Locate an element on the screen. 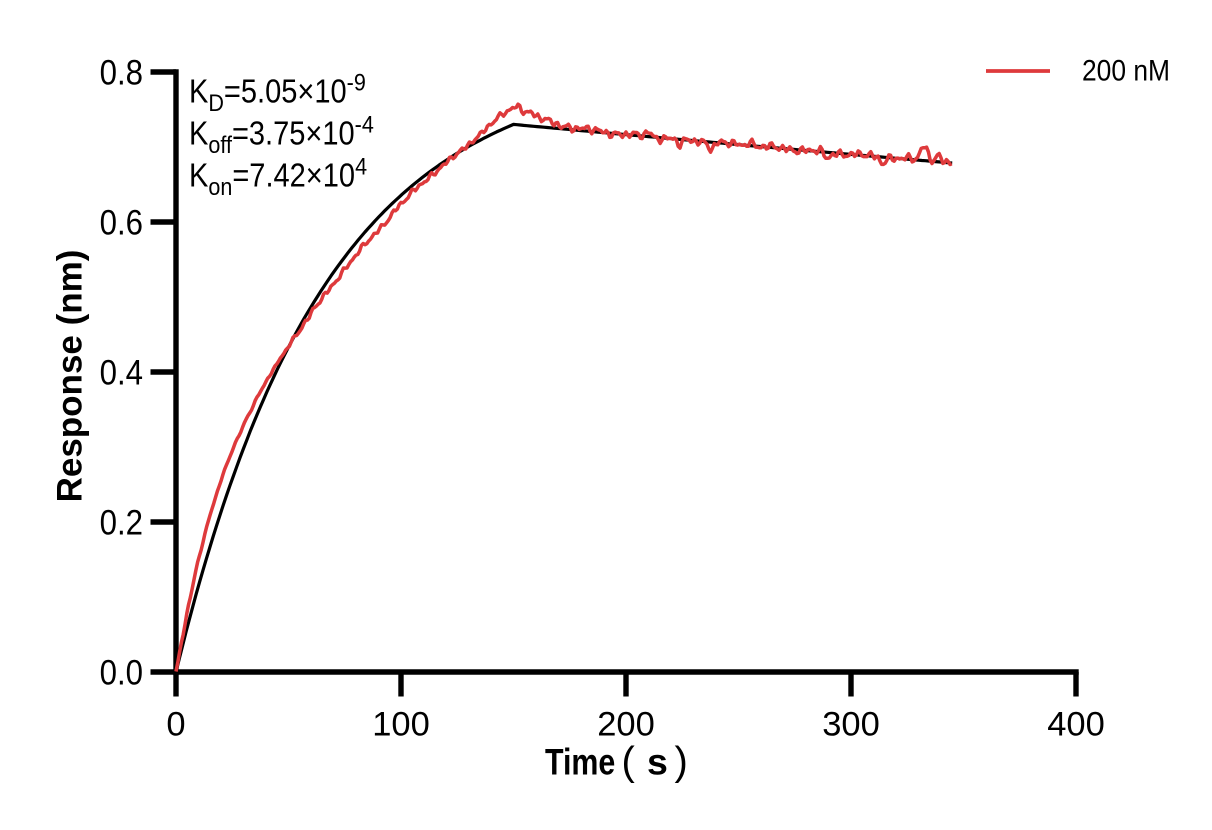 The image size is (1212, 830). svg-text: 400 is located at coordinates (1076, 725).